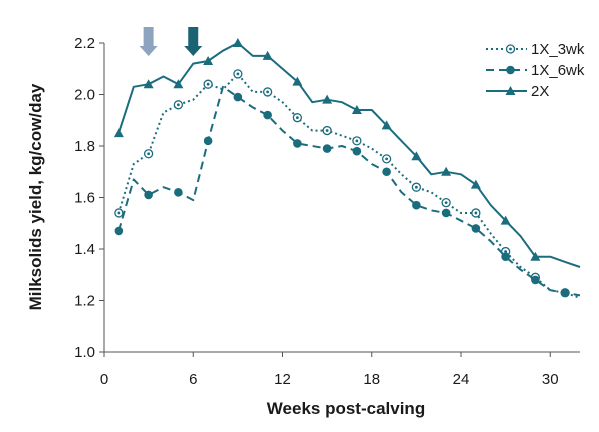 The width and height of the screenshot is (599, 432). I want to click on y-ticks: 1.0 1.2 1.4 1.6 1.8 2.0 2.2, so click(89, 198).